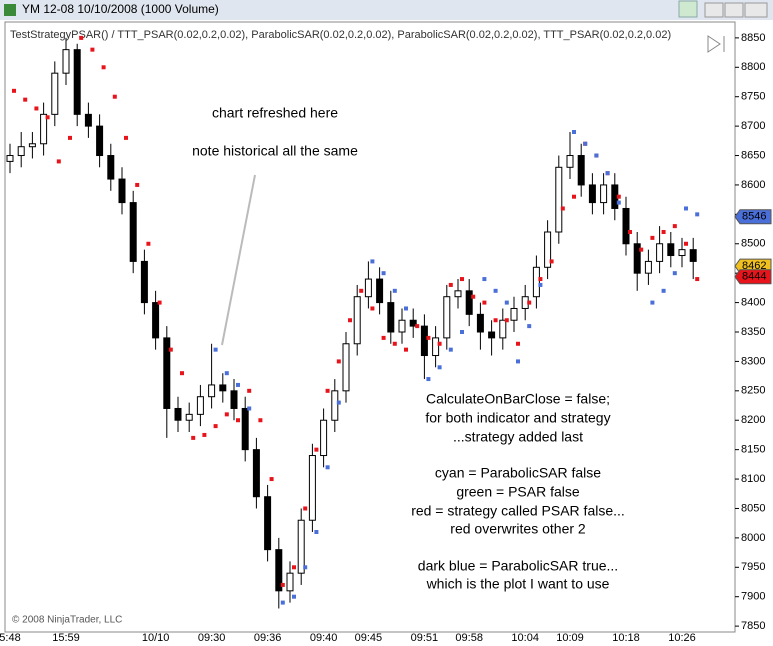 This screenshot has height=646, width=773. What do you see at coordinates (753, 67) in the screenshot?
I see `y-tick-label: 8800` at bounding box center [753, 67].